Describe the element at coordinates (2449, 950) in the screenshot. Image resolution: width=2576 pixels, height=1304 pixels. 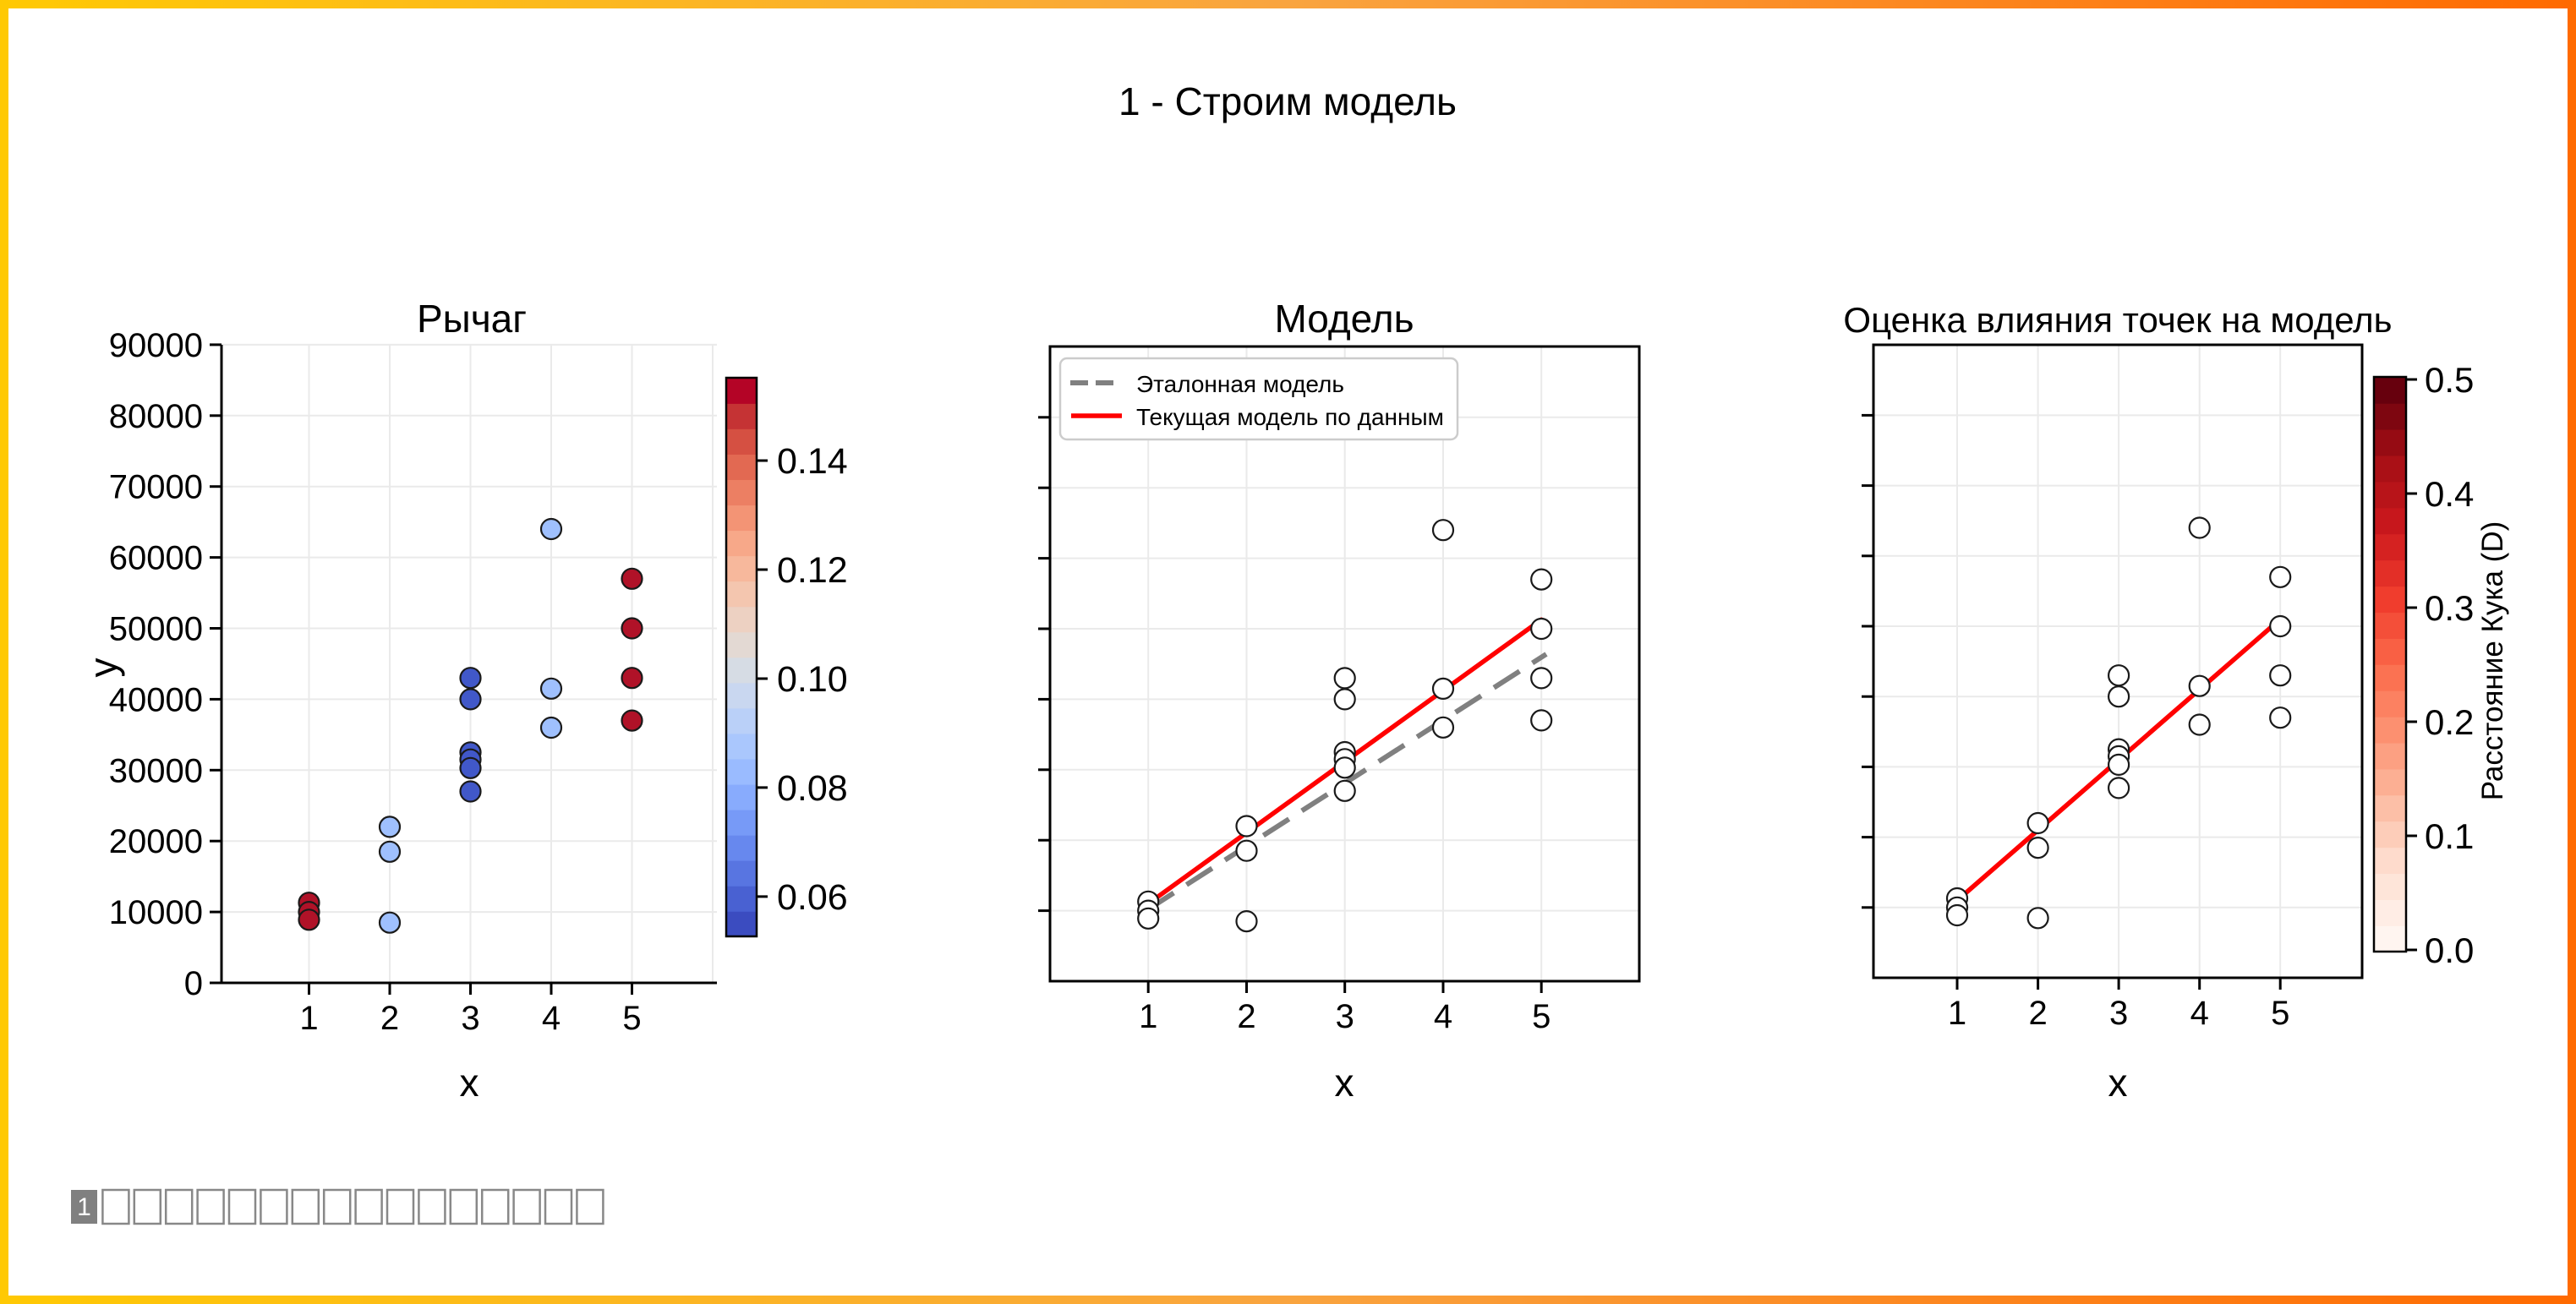
I see `svg-text: 0.0` at that location.